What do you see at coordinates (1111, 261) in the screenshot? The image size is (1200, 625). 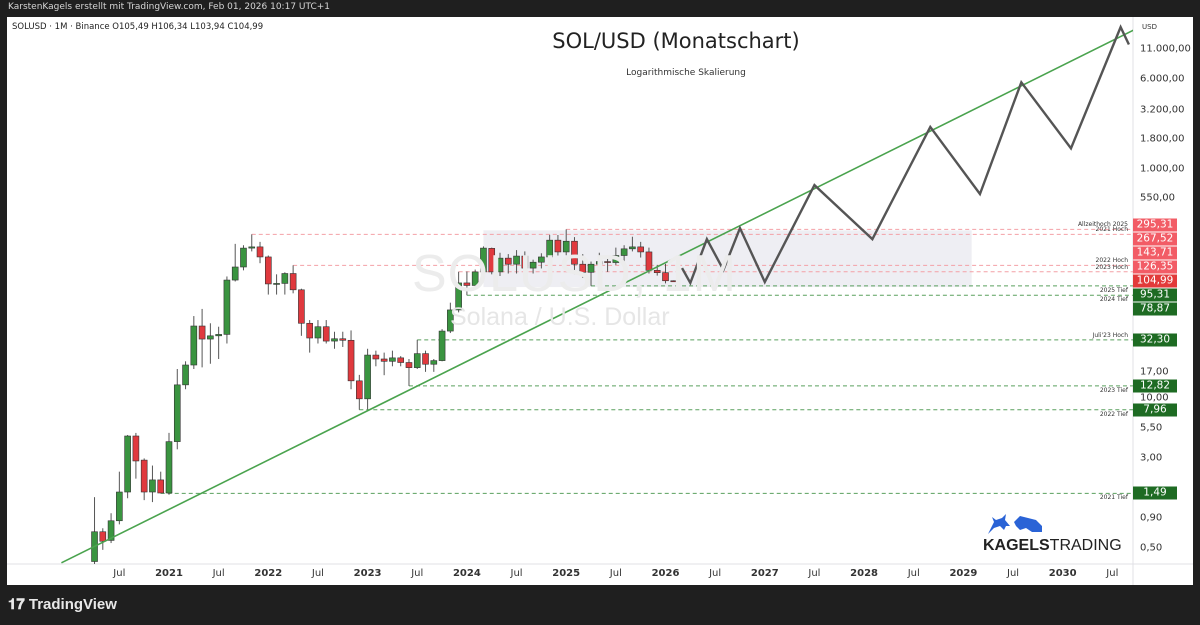 I see `level-label: 2022 Hoch` at bounding box center [1111, 261].